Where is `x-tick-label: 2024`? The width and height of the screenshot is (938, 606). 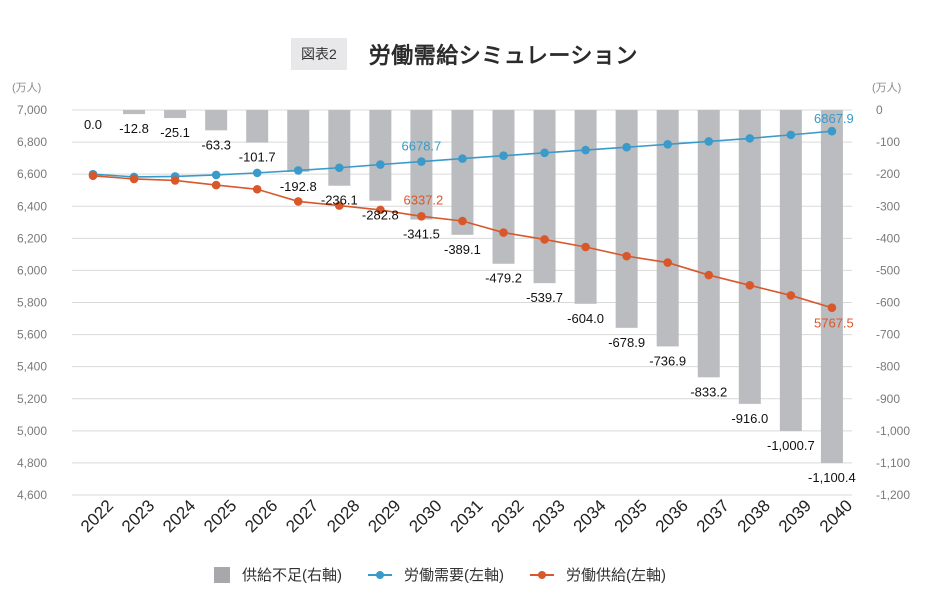
x-tick-label: 2024 is located at coordinates (179, 516).